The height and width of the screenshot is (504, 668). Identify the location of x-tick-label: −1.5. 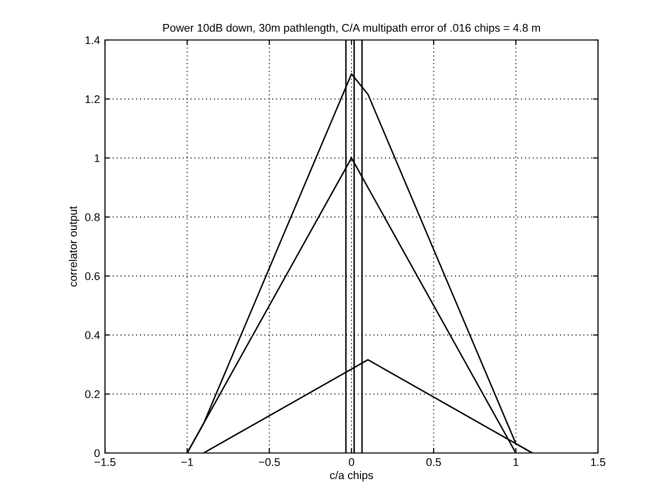
(105, 462).